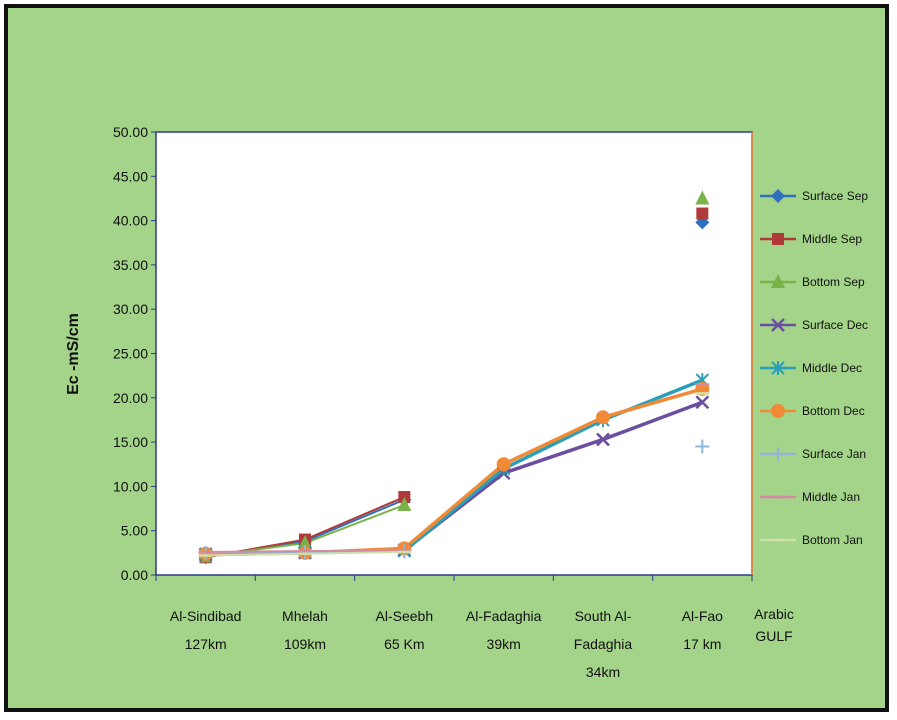 The height and width of the screenshot is (720, 897). What do you see at coordinates (603, 616) in the screenshot?
I see `x-tick-label: South Al-` at bounding box center [603, 616].